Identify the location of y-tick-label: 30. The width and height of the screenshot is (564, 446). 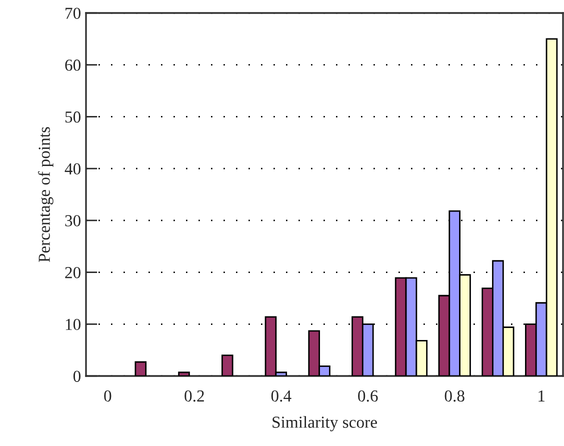
(73, 220).